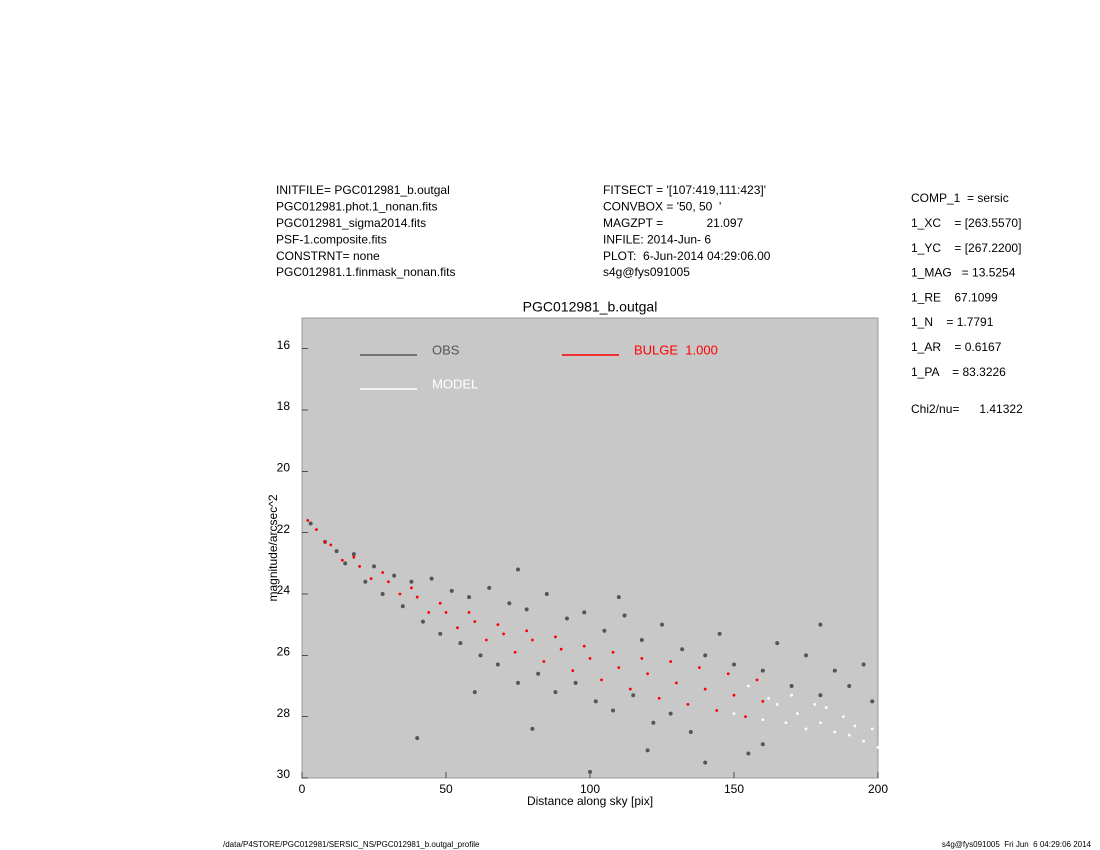 The width and height of the screenshot is (1100, 850). Describe the element at coordinates (960, 198) in the screenshot. I see `header-right-line: COMP_1 = sersic` at that location.